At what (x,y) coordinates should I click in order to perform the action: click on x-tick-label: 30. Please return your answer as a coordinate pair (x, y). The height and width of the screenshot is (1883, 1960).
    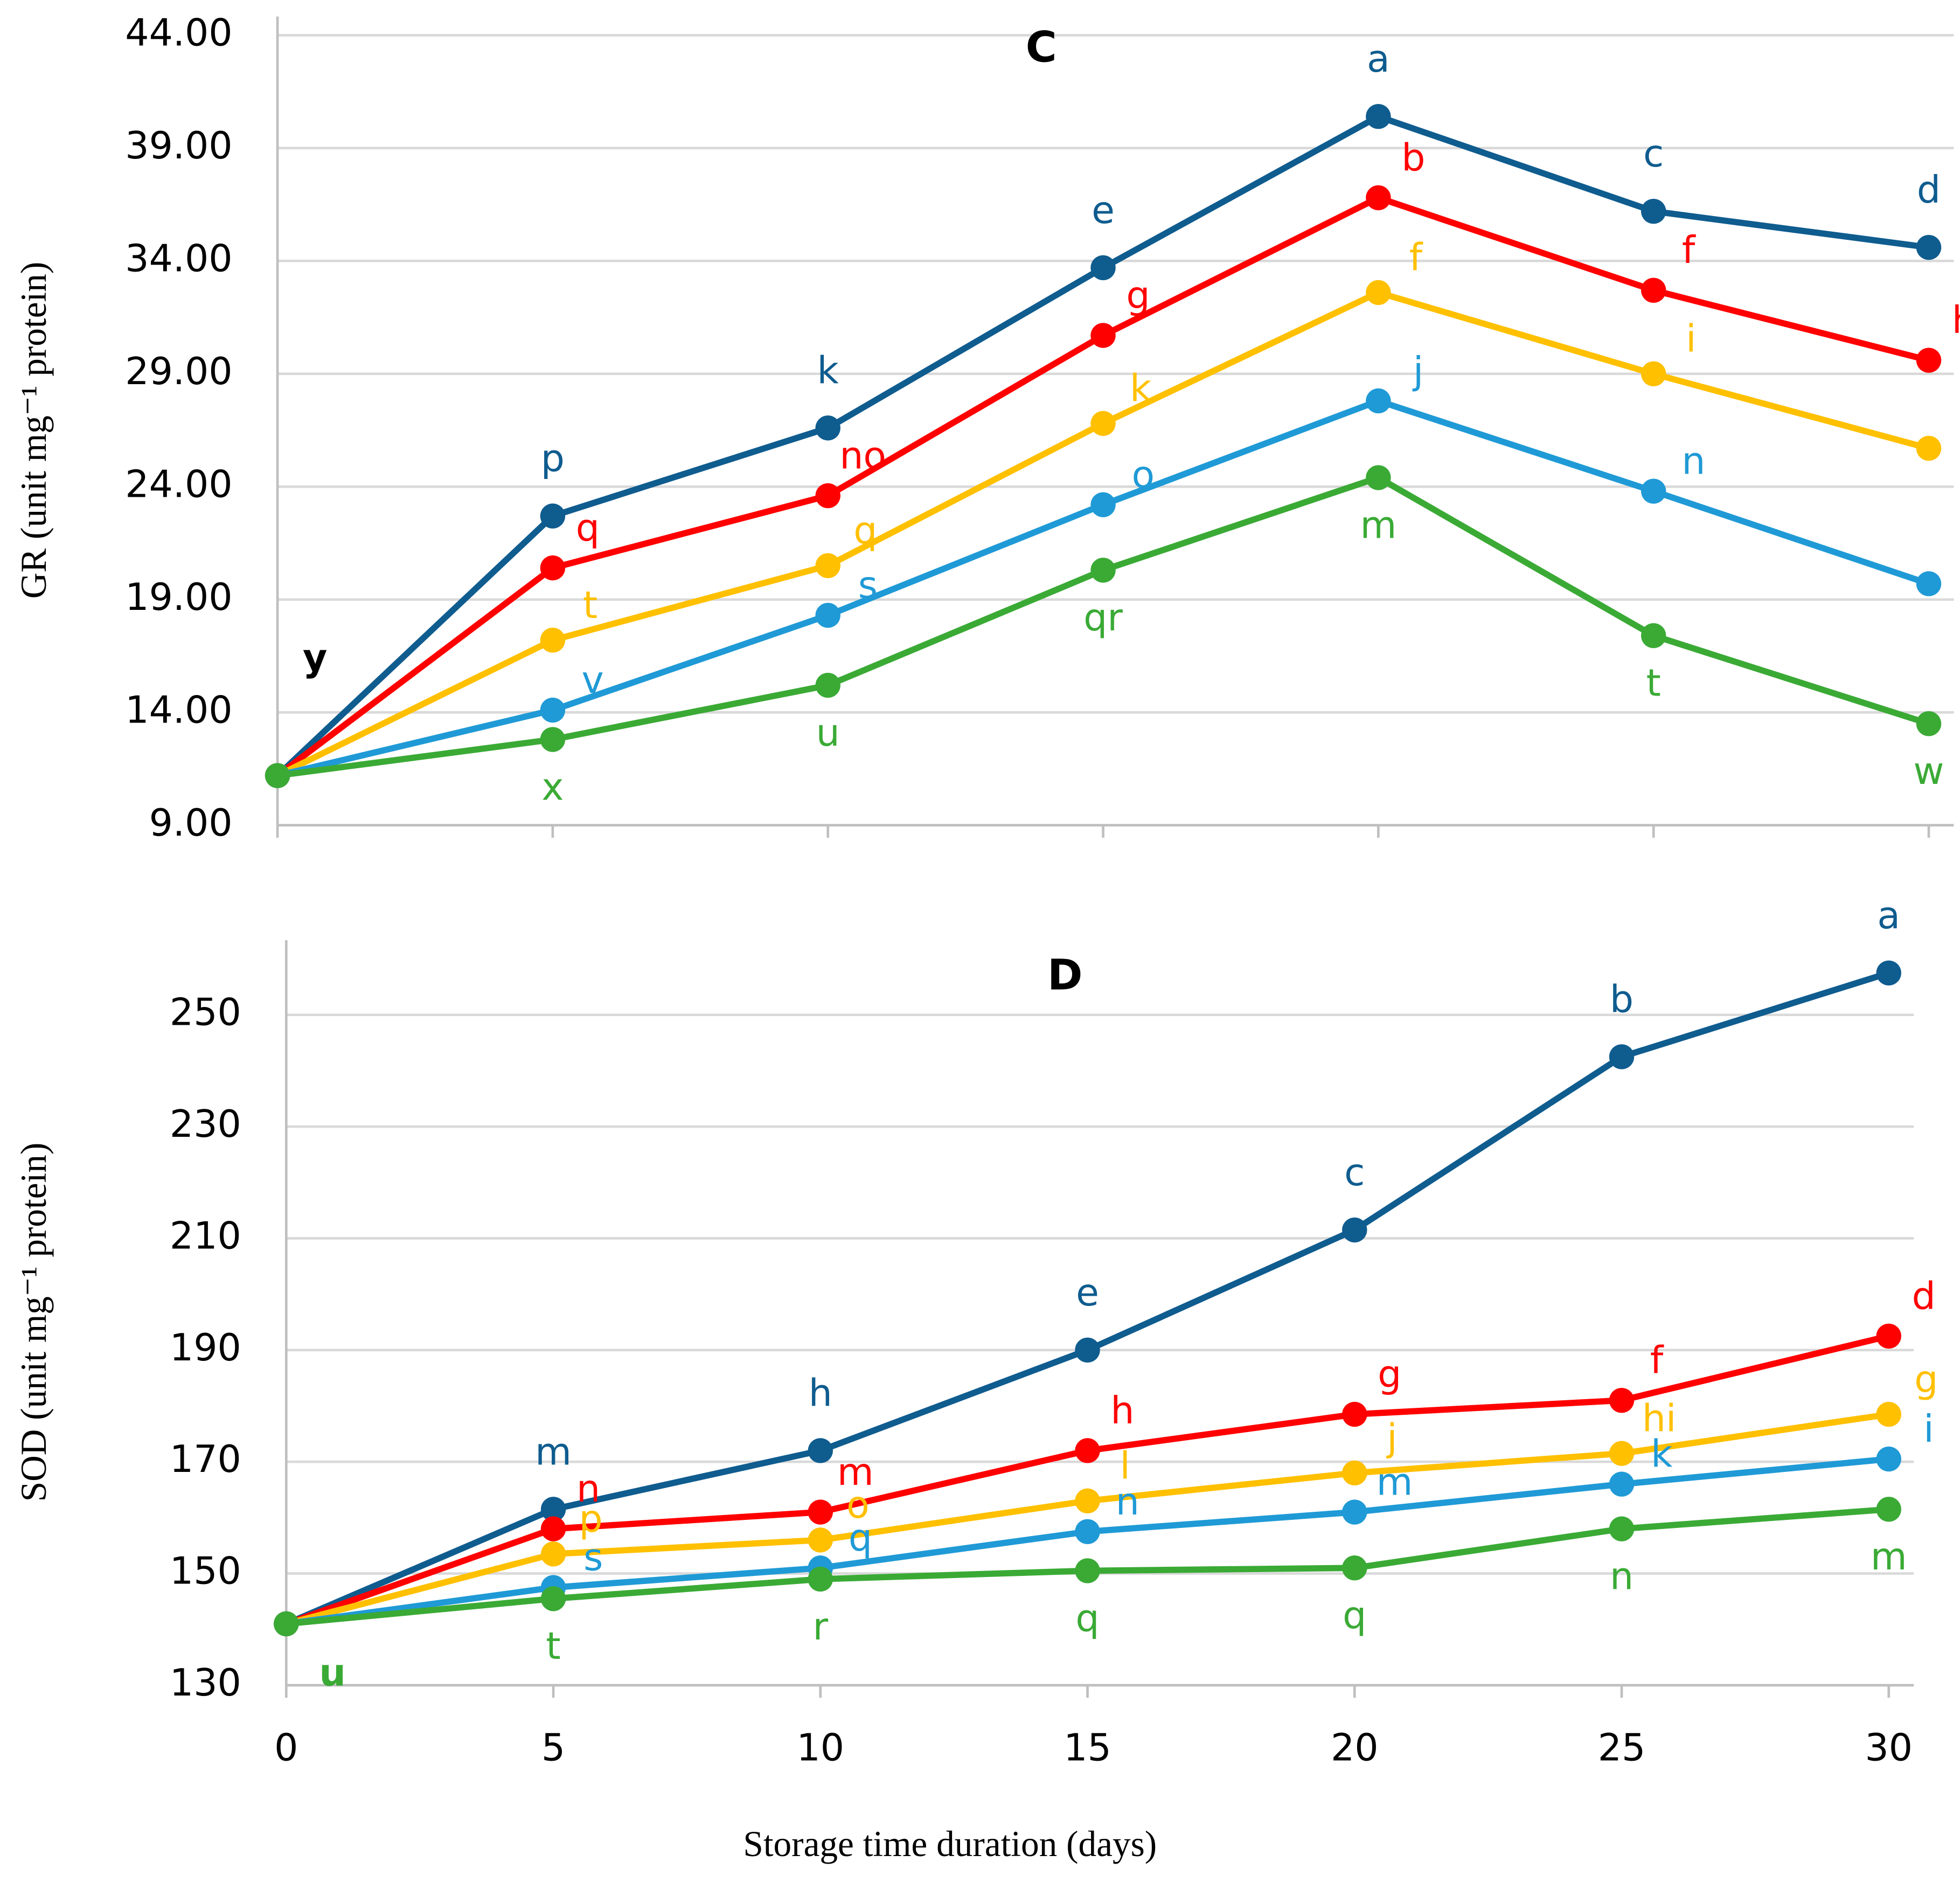
    Looking at the image, I should click on (1889, 1748).